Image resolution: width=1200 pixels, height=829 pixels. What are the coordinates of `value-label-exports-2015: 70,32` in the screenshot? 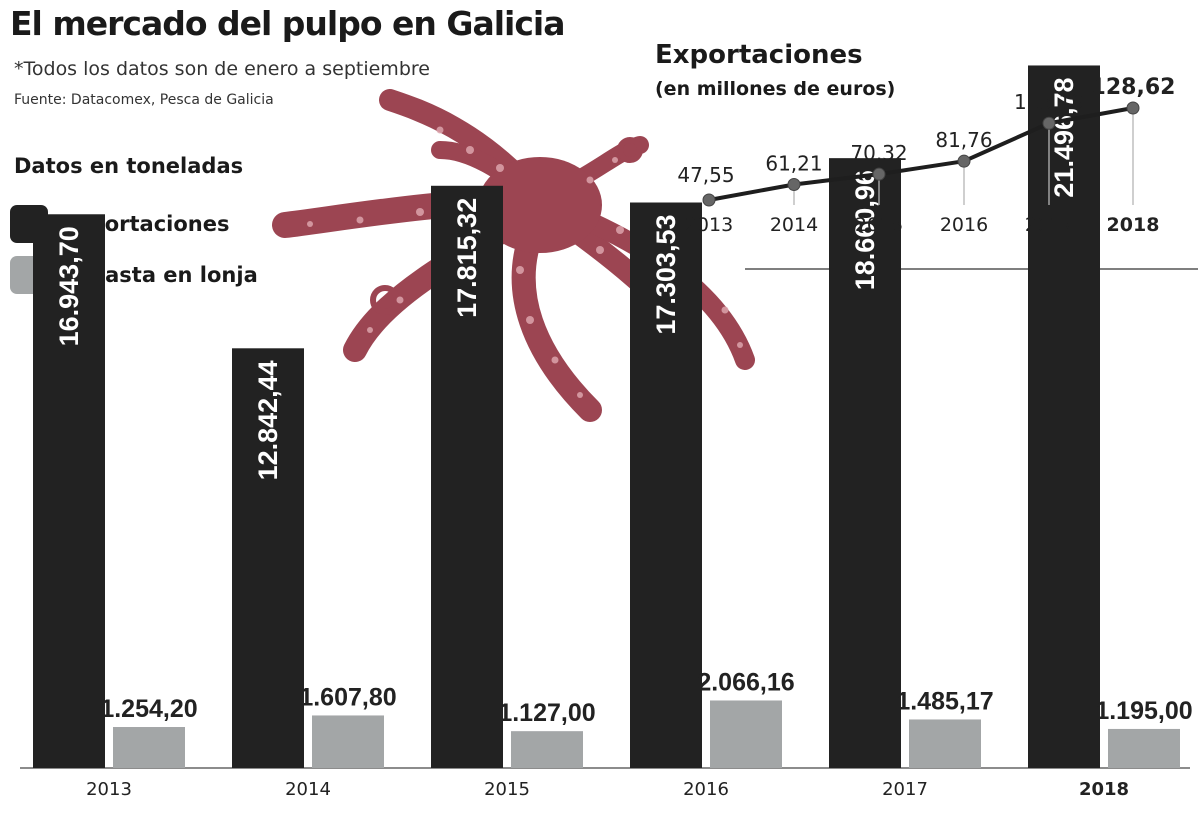 It's located at (878, 153).